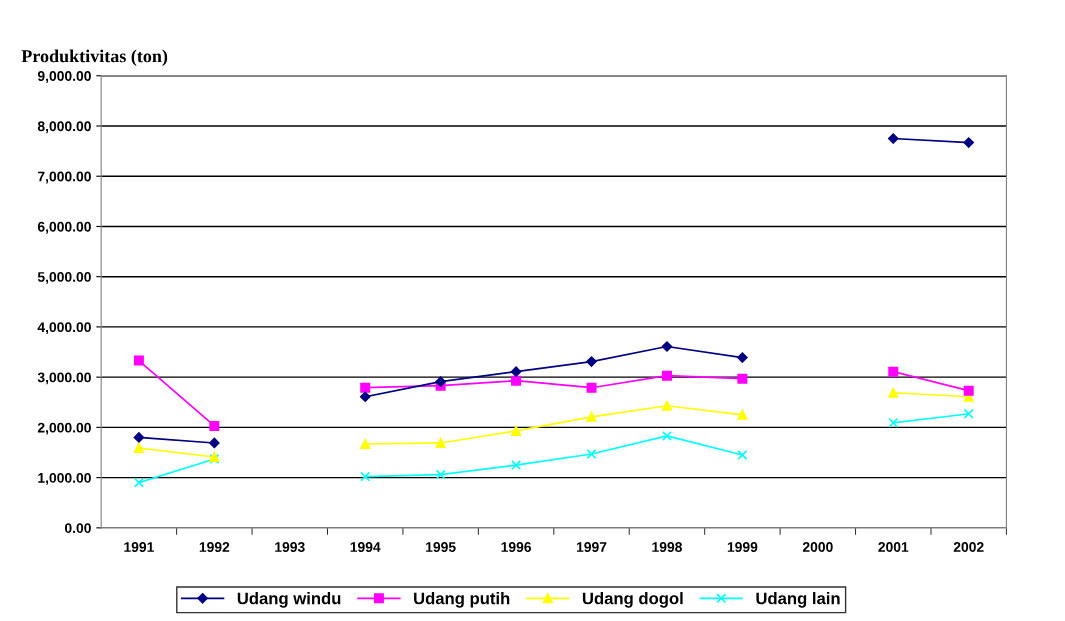 This screenshot has width=1065, height=621. Describe the element at coordinates (64, 428) in the screenshot. I see `y-tick-label: 2,000.00` at that location.